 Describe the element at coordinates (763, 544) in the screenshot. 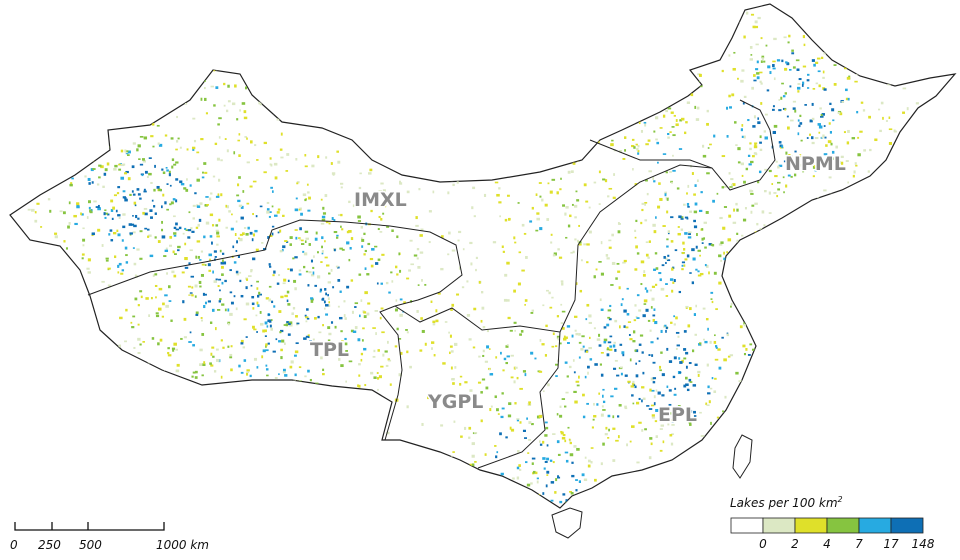

I see `legend-break-label: 0` at that location.